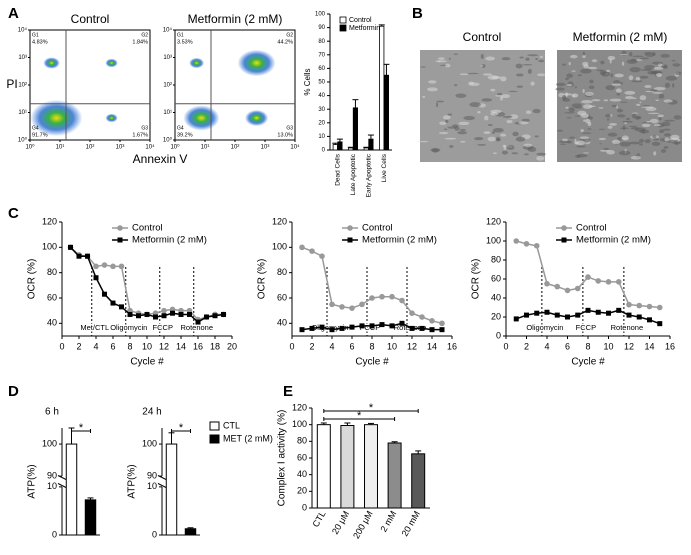  Describe the element at coordinates (147, 362) in the screenshot. I see `x-axis-label: Cycle #` at that location.